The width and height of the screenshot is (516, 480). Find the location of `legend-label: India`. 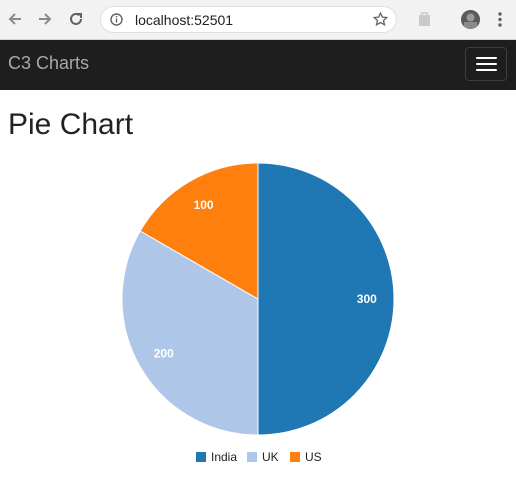

legend-label: India is located at coordinates (224, 457).